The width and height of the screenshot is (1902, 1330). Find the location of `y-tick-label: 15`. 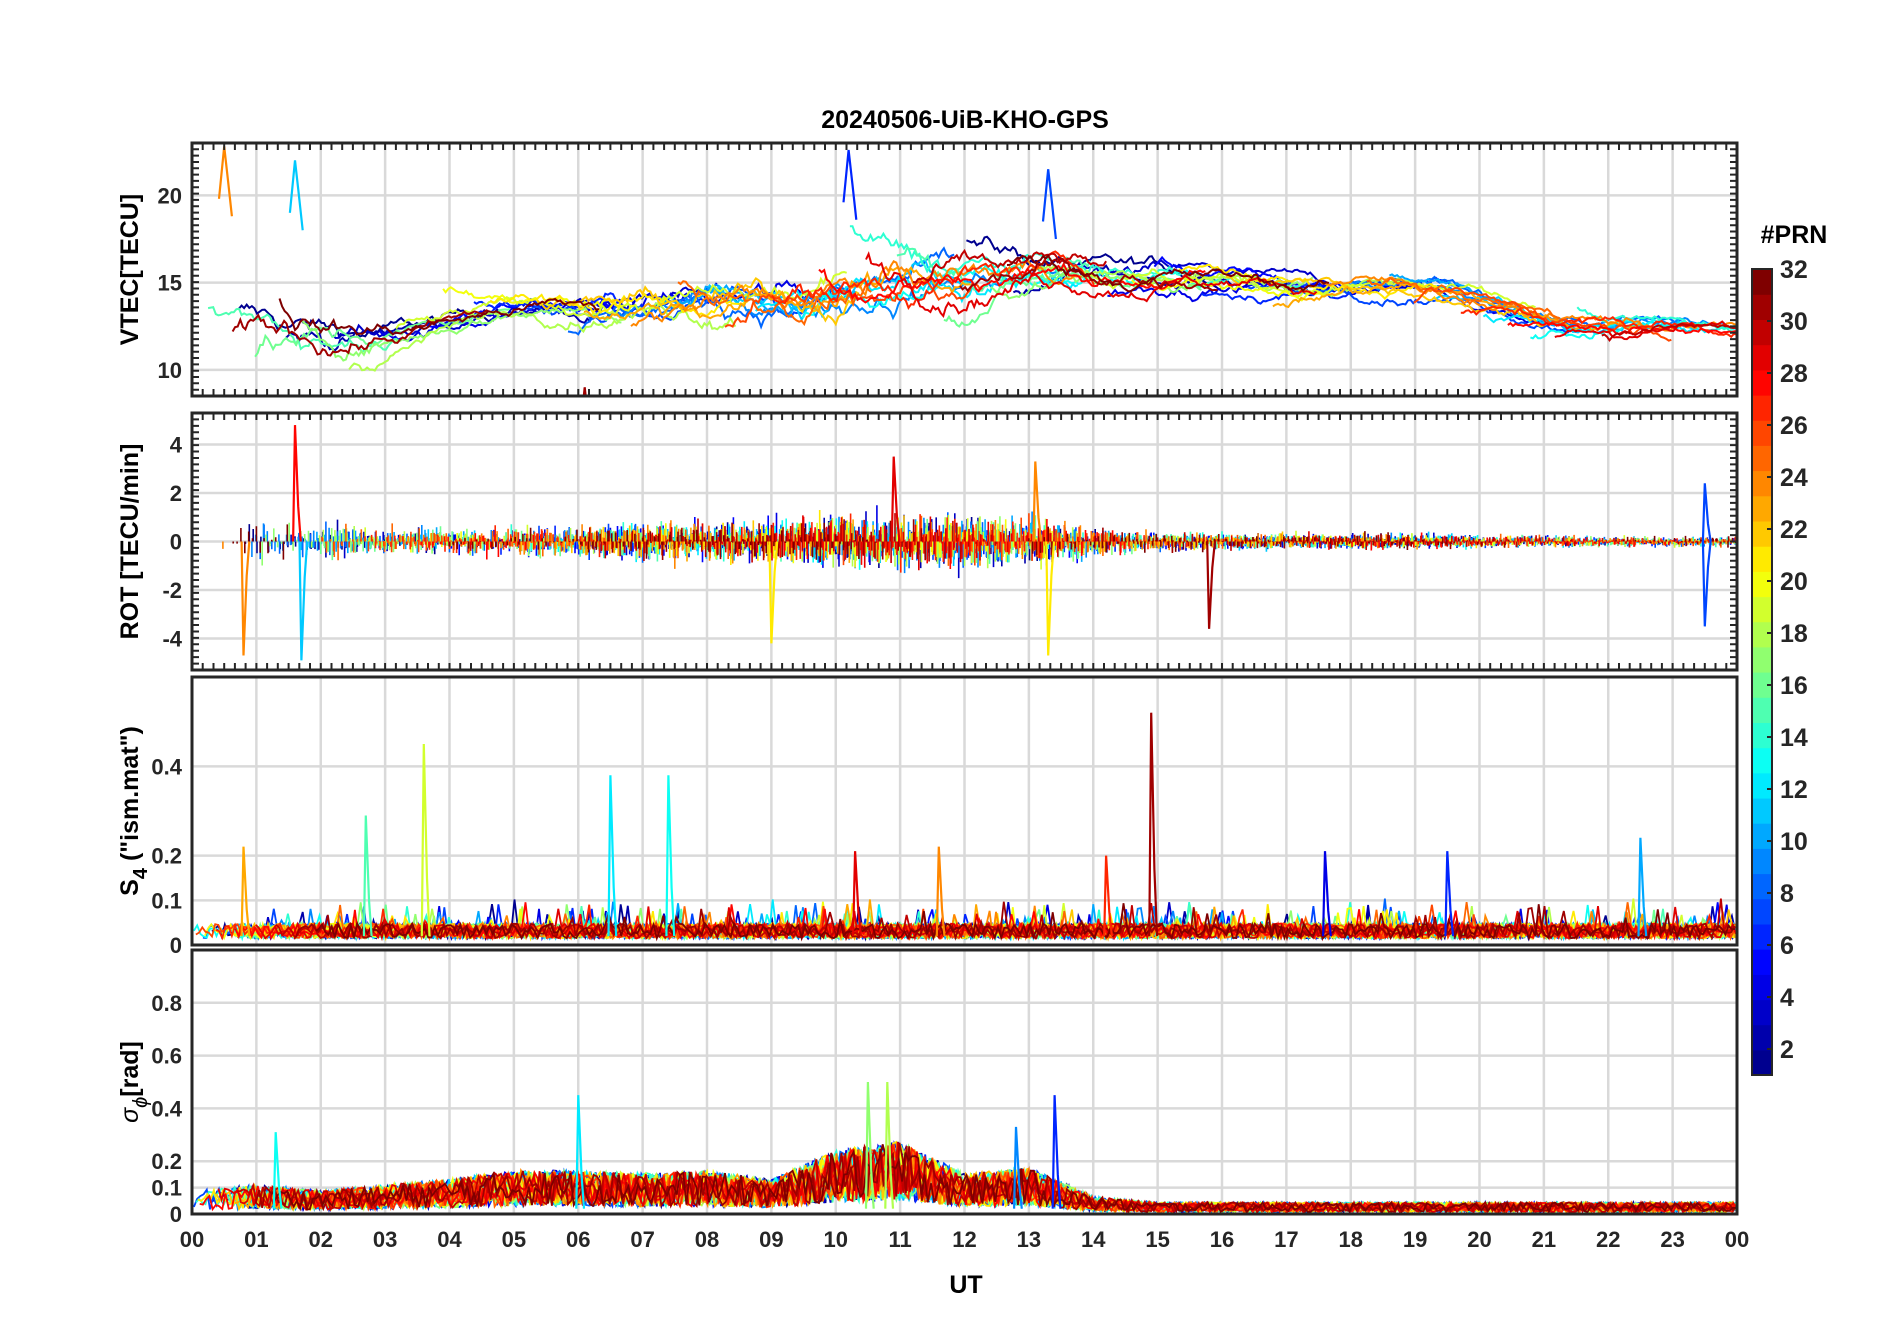

y-tick-label: 15 is located at coordinates (170, 283).